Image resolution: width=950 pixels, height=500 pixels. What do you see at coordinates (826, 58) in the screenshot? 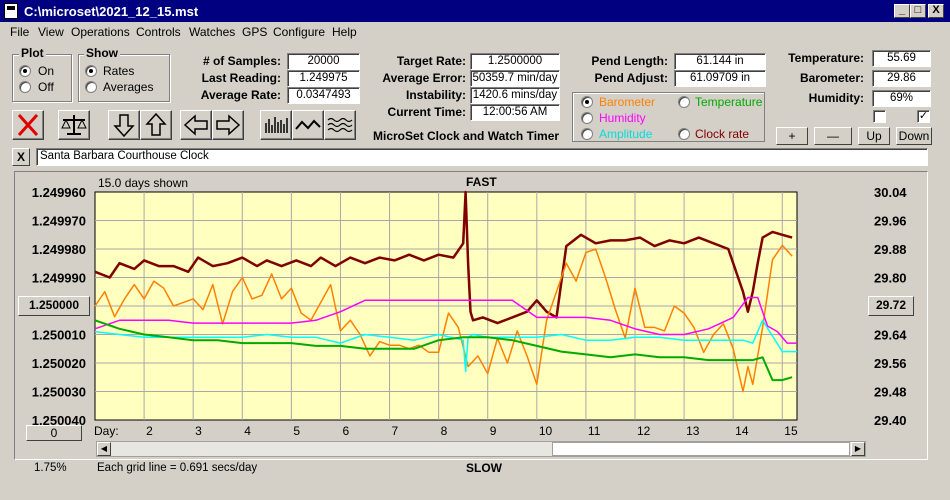
I see `temperature-label: Temperature:` at bounding box center [826, 58].